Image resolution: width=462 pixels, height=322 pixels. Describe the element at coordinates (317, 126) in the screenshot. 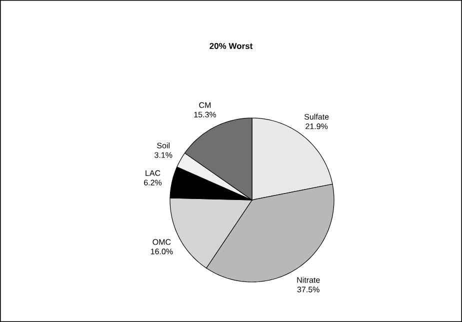

I see `data-label: 21.9%` at that location.